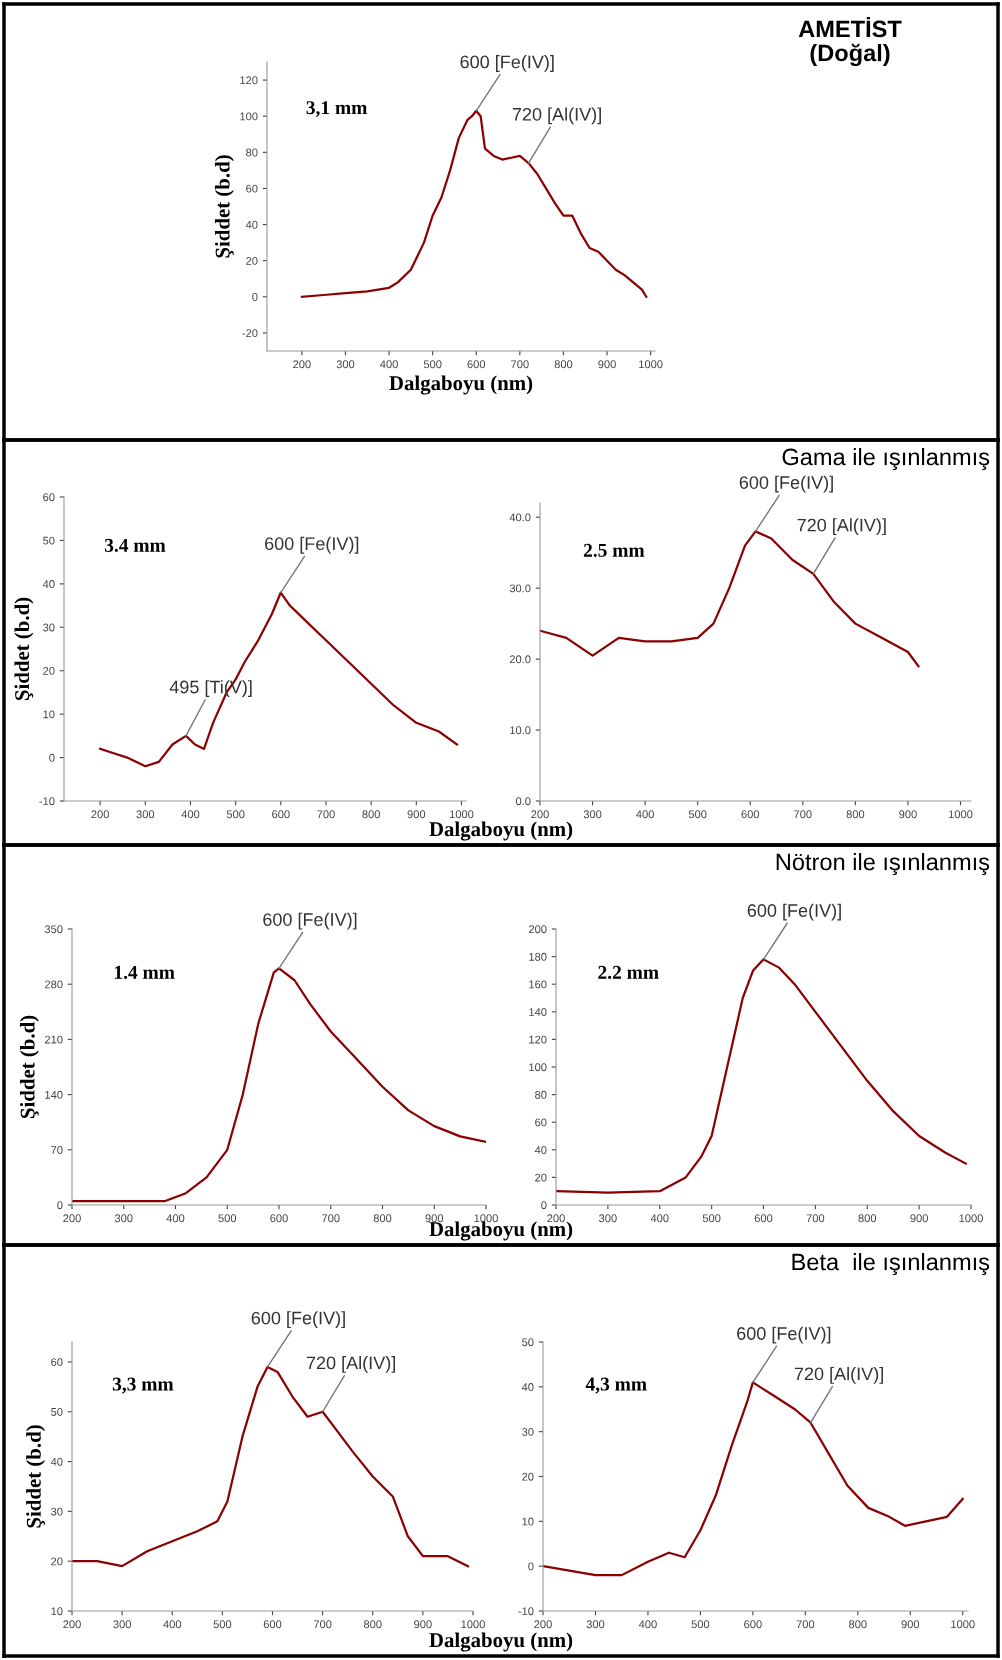 This screenshot has height=1660, width=1002. What do you see at coordinates (886, 459) in the screenshot?
I see `chart-title: Gama ile ışınlanmış` at bounding box center [886, 459].